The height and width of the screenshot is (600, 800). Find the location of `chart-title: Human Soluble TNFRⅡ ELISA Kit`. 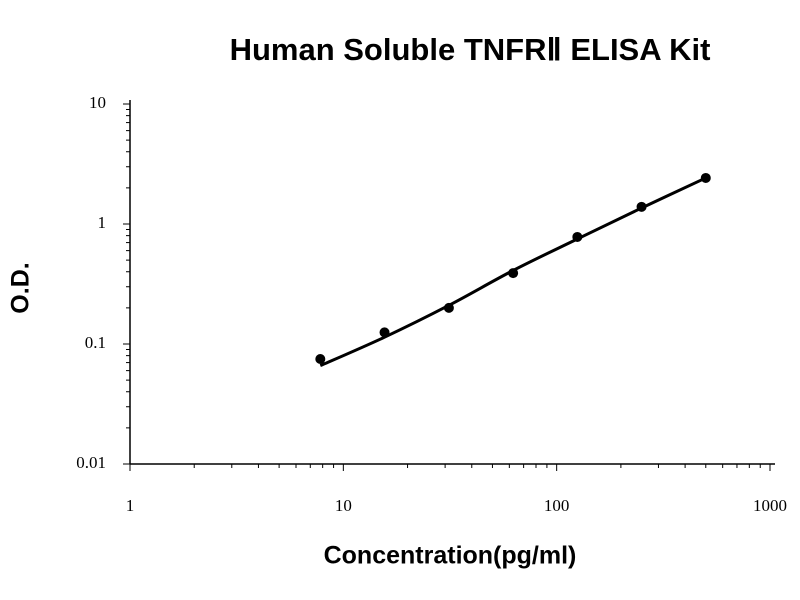

chart-title: Human Soluble TNFRⅡ ELISA Kit is located at coordinates (470, 49).